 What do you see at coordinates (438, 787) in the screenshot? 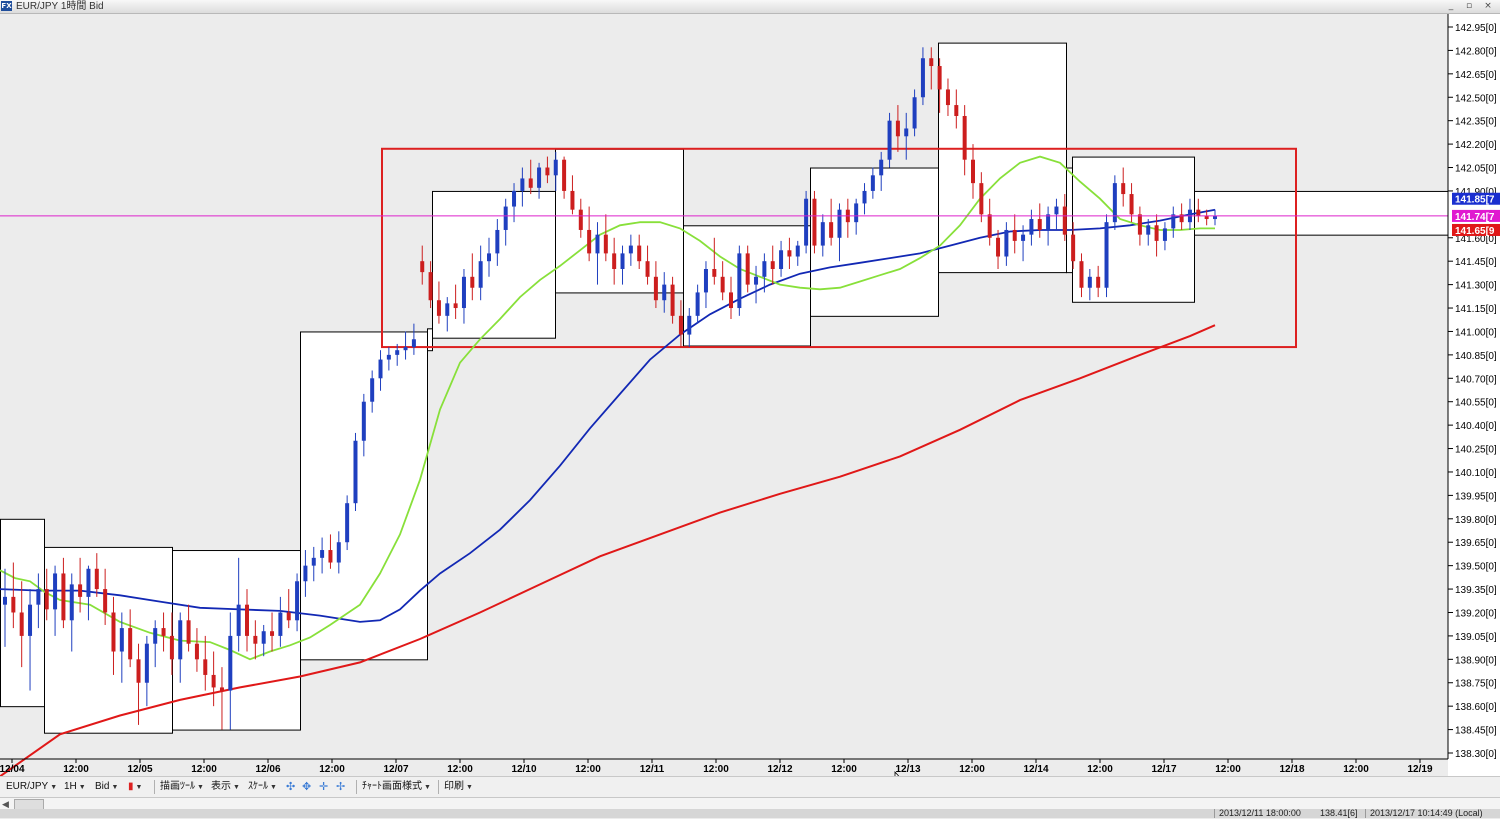
I see `toolbar-separator` at bounding box center [438, 787].